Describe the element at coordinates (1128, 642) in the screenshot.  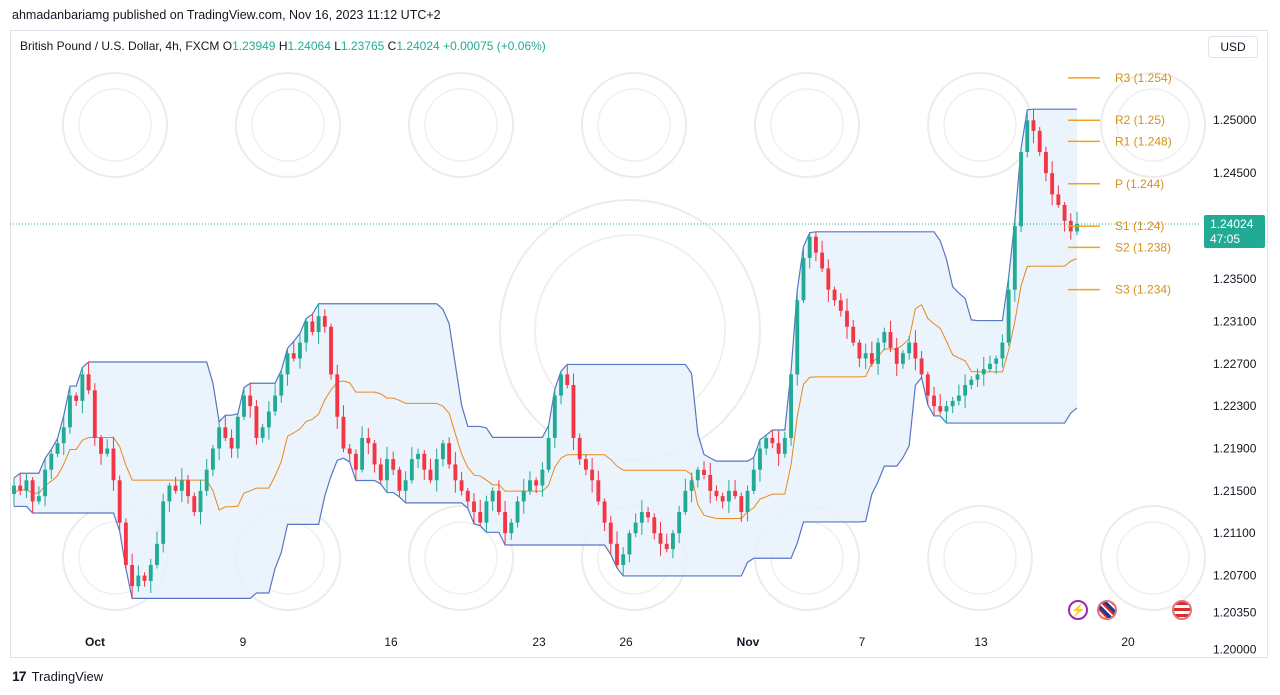
I see `x-tick-label: 20` at that location.